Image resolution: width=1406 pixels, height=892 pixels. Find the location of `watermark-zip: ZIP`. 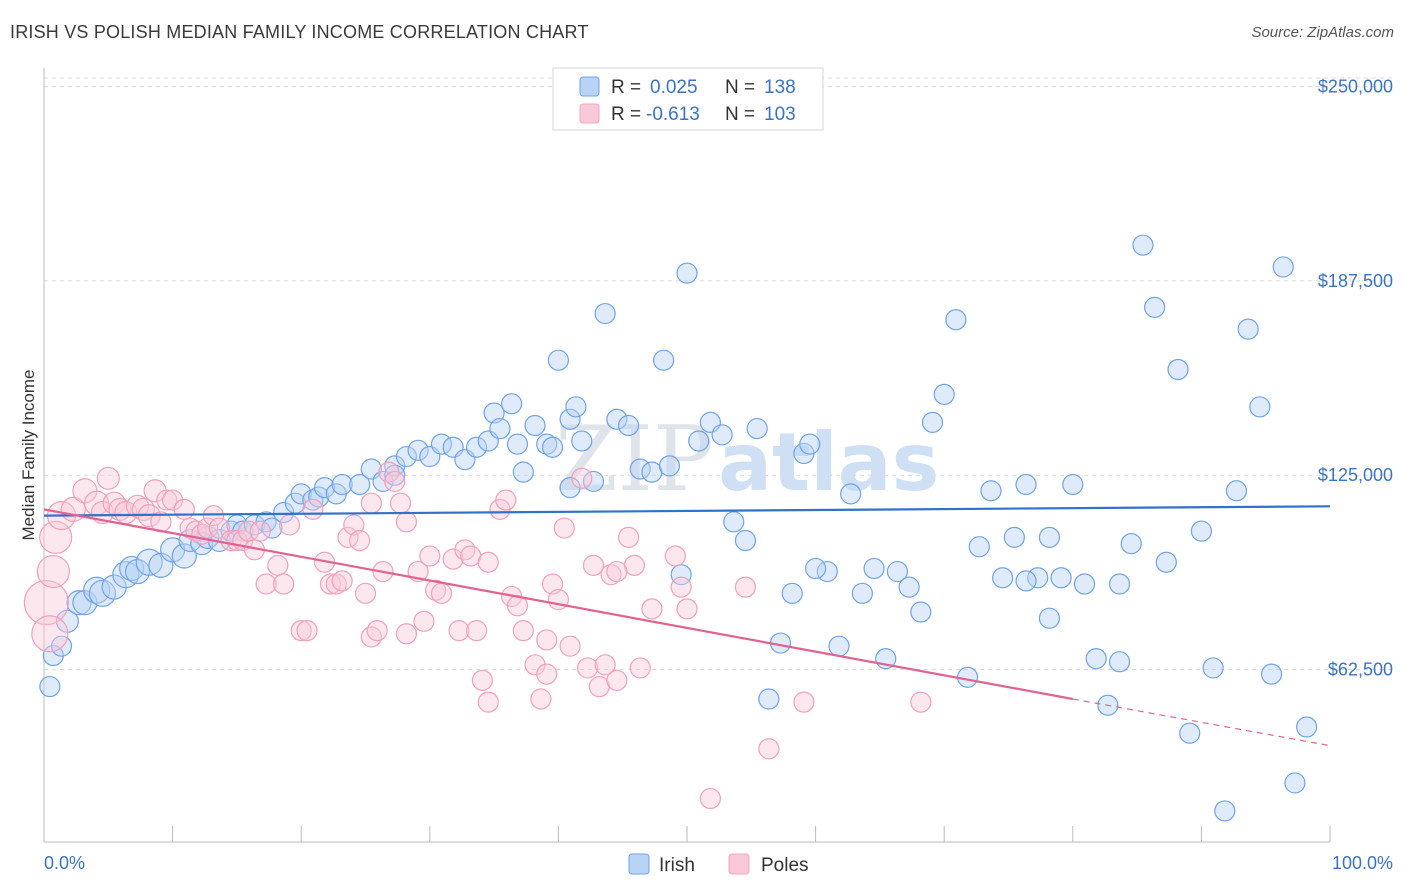

watermark-zip: ZIP is located at coordinates (634, 459).